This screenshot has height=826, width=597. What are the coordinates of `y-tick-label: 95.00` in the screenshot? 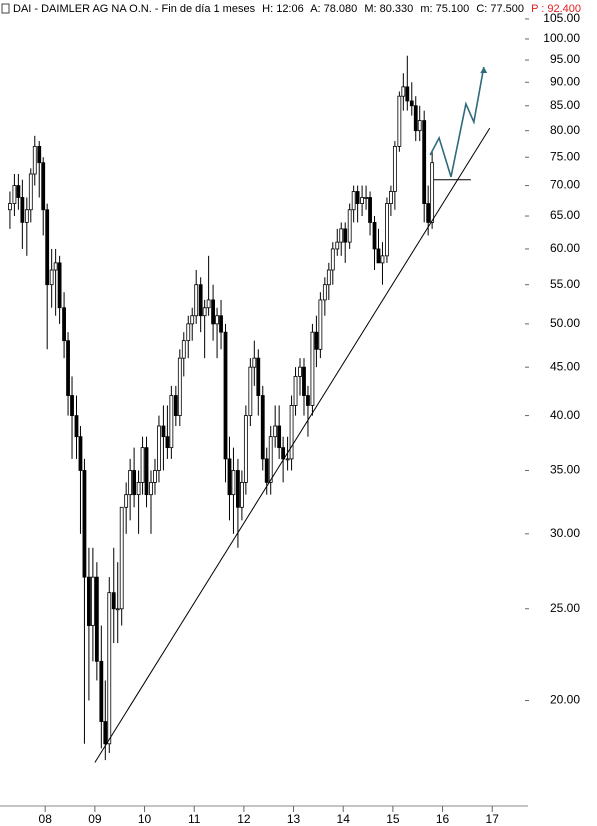 It's located at (565, 59).